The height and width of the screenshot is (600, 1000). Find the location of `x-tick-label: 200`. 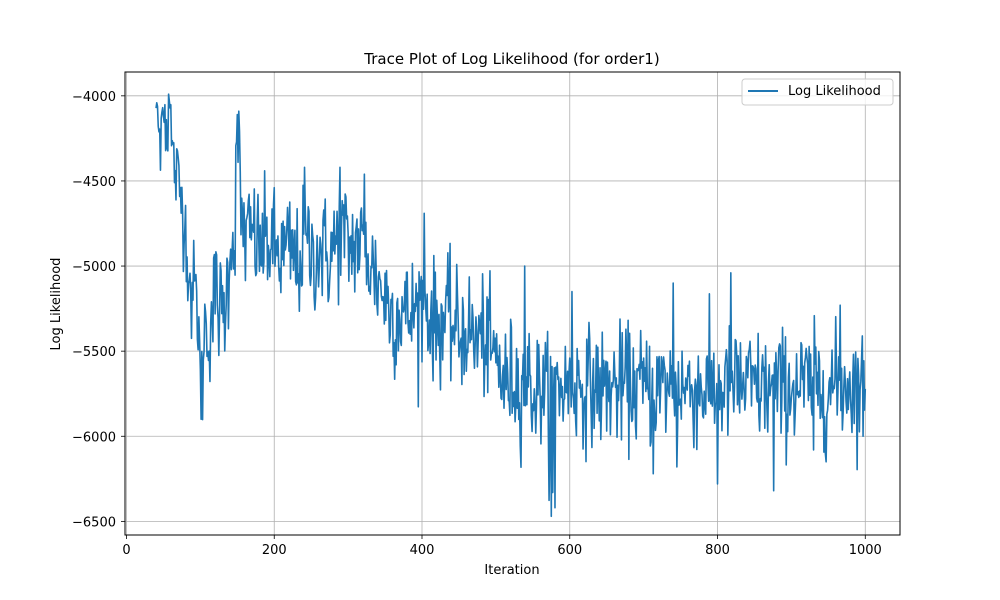

x-tick-label: 200 is located at coordinates (274, 550).